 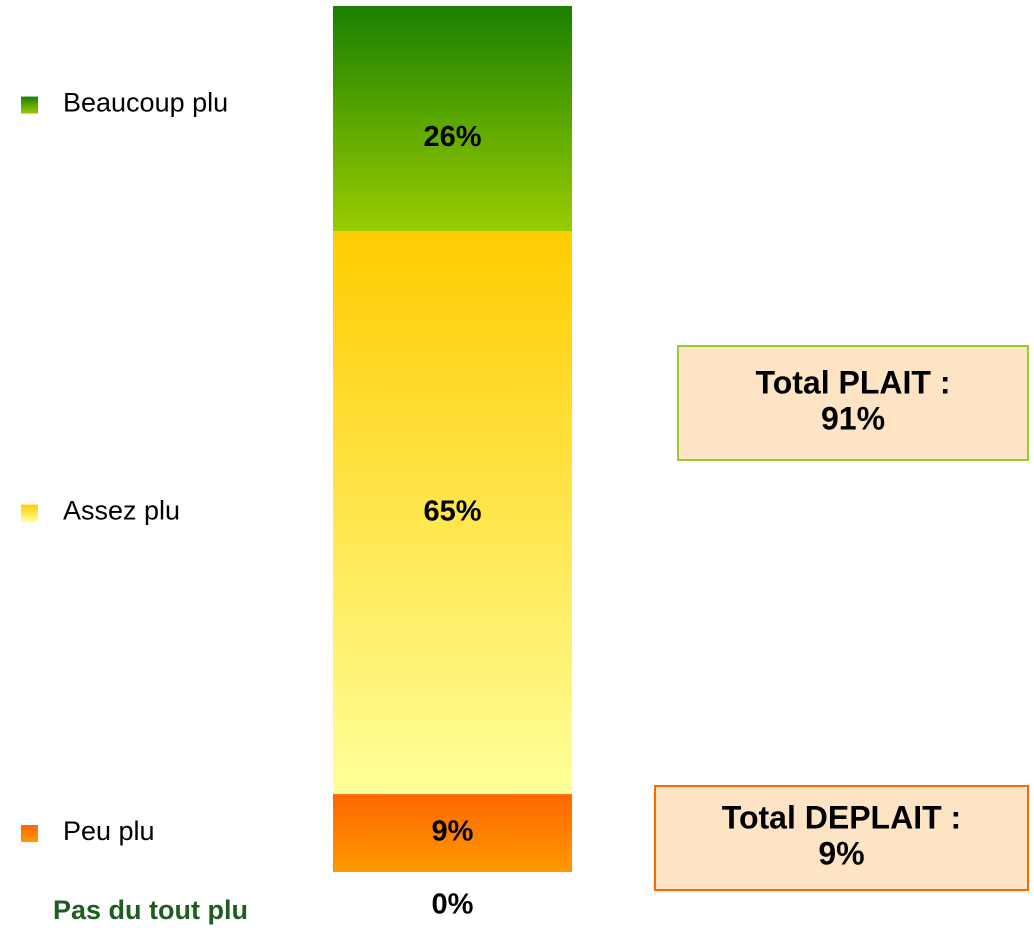 I want to click on data-label: 9%, so click(x=453, y=832).